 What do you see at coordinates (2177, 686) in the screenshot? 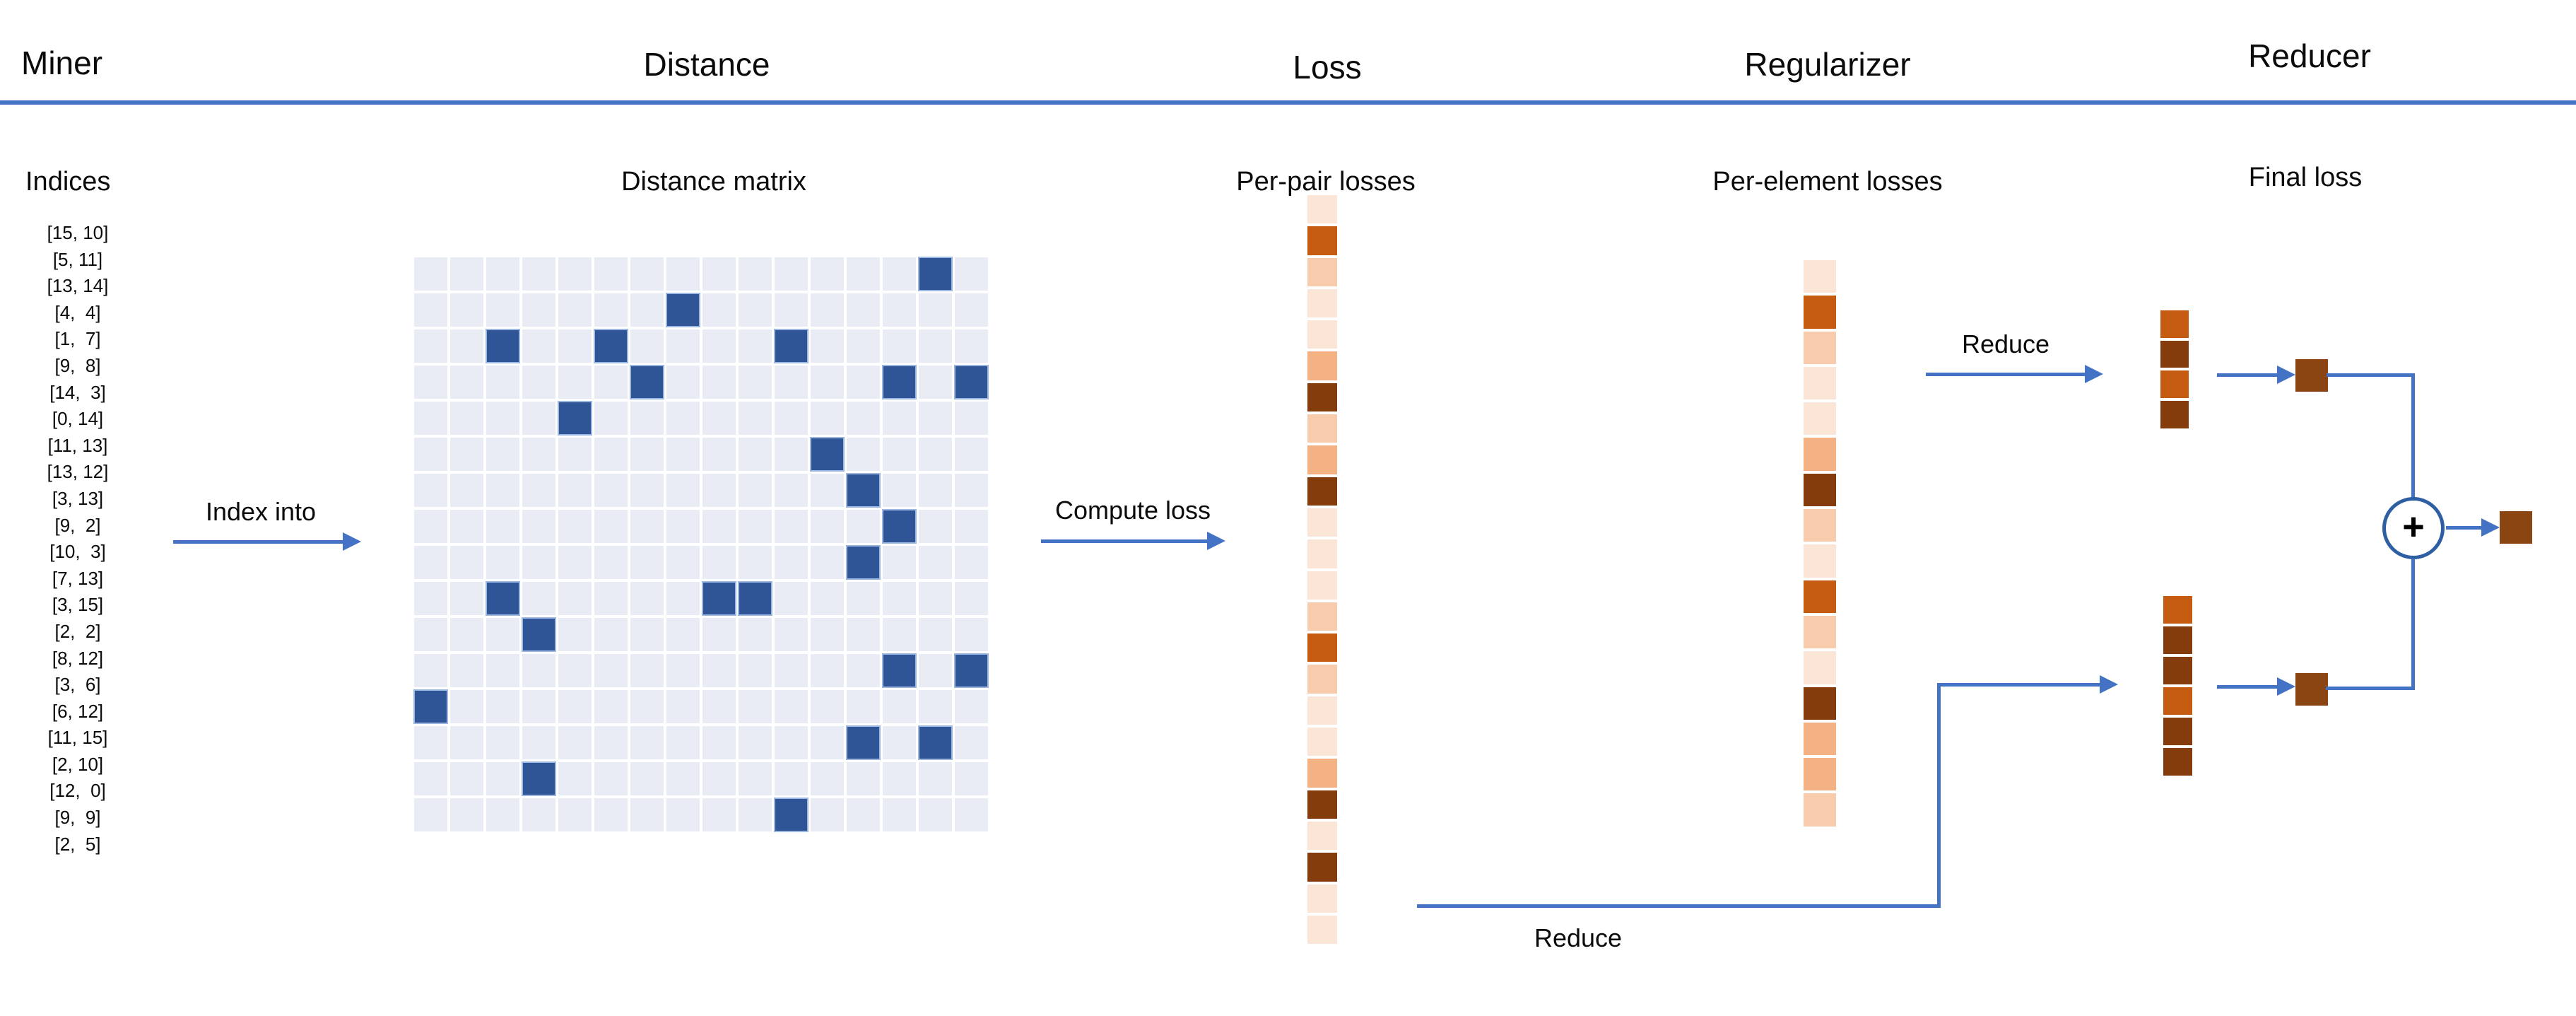
I see `reduced-strip-bottom` at bounding box center [2177, 686].